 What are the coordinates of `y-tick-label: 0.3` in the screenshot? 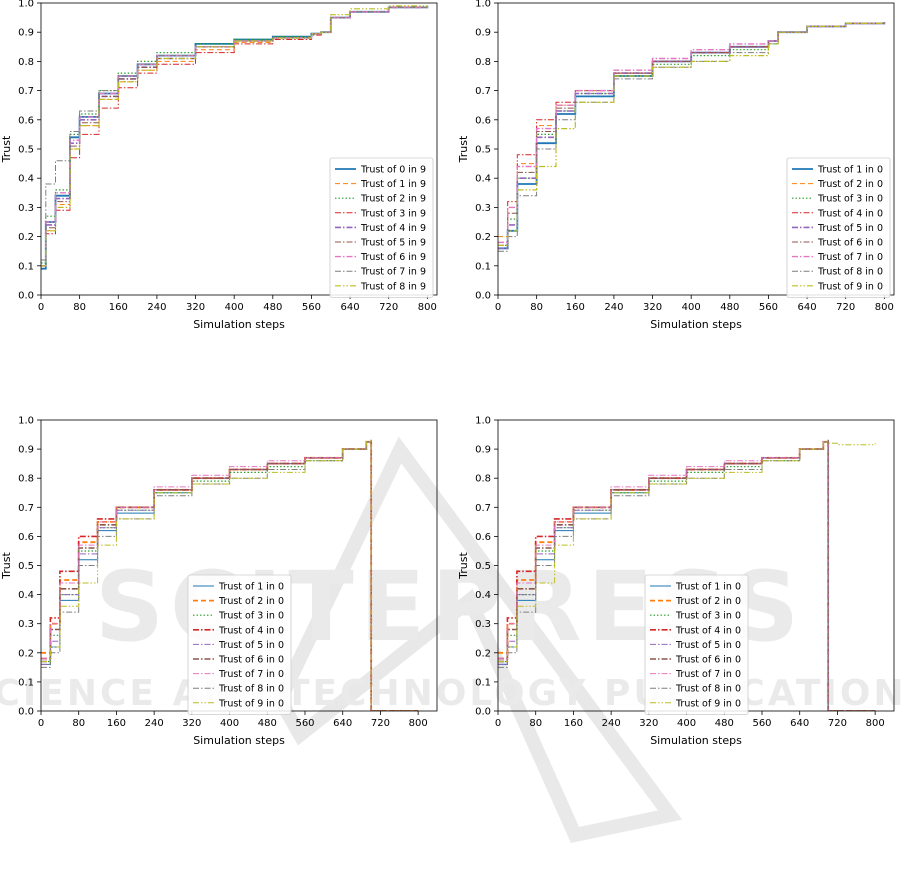 It's located at (483, 208).